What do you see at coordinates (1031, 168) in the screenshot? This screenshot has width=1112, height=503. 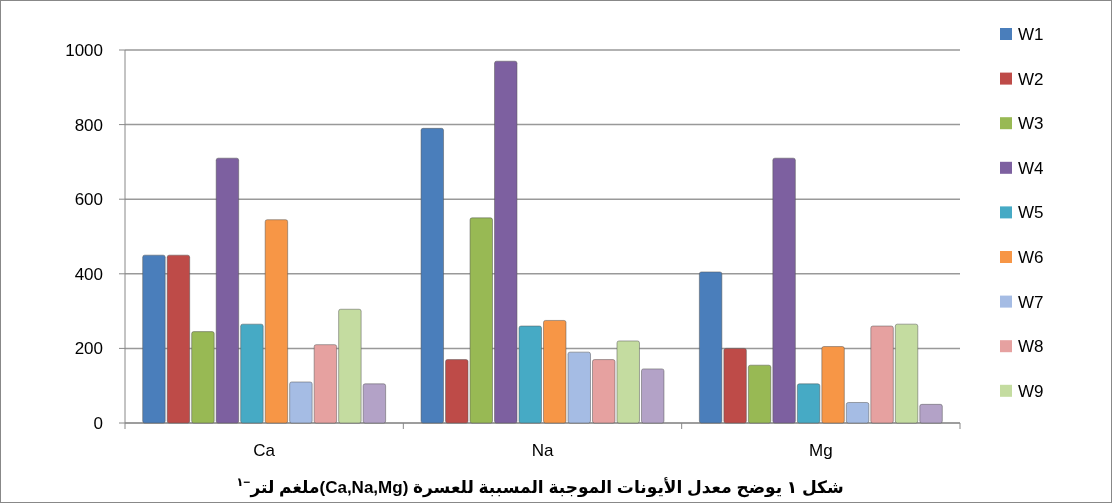 I see `legend-label: W4` at bounding box center [1031, 168].